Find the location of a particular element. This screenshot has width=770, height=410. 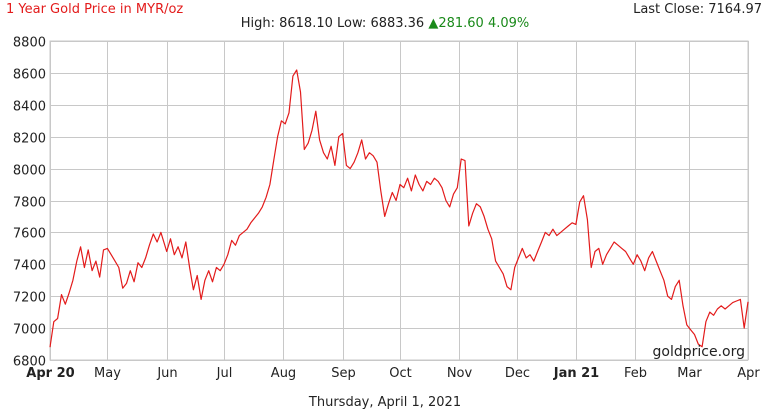

low-value: 6883.36 is located at coordinates (397, 23).